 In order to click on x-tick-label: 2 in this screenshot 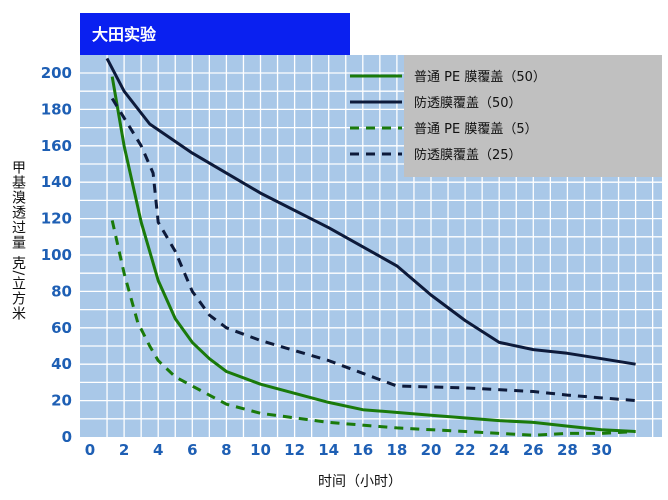, I will do `click(124, 450)`.